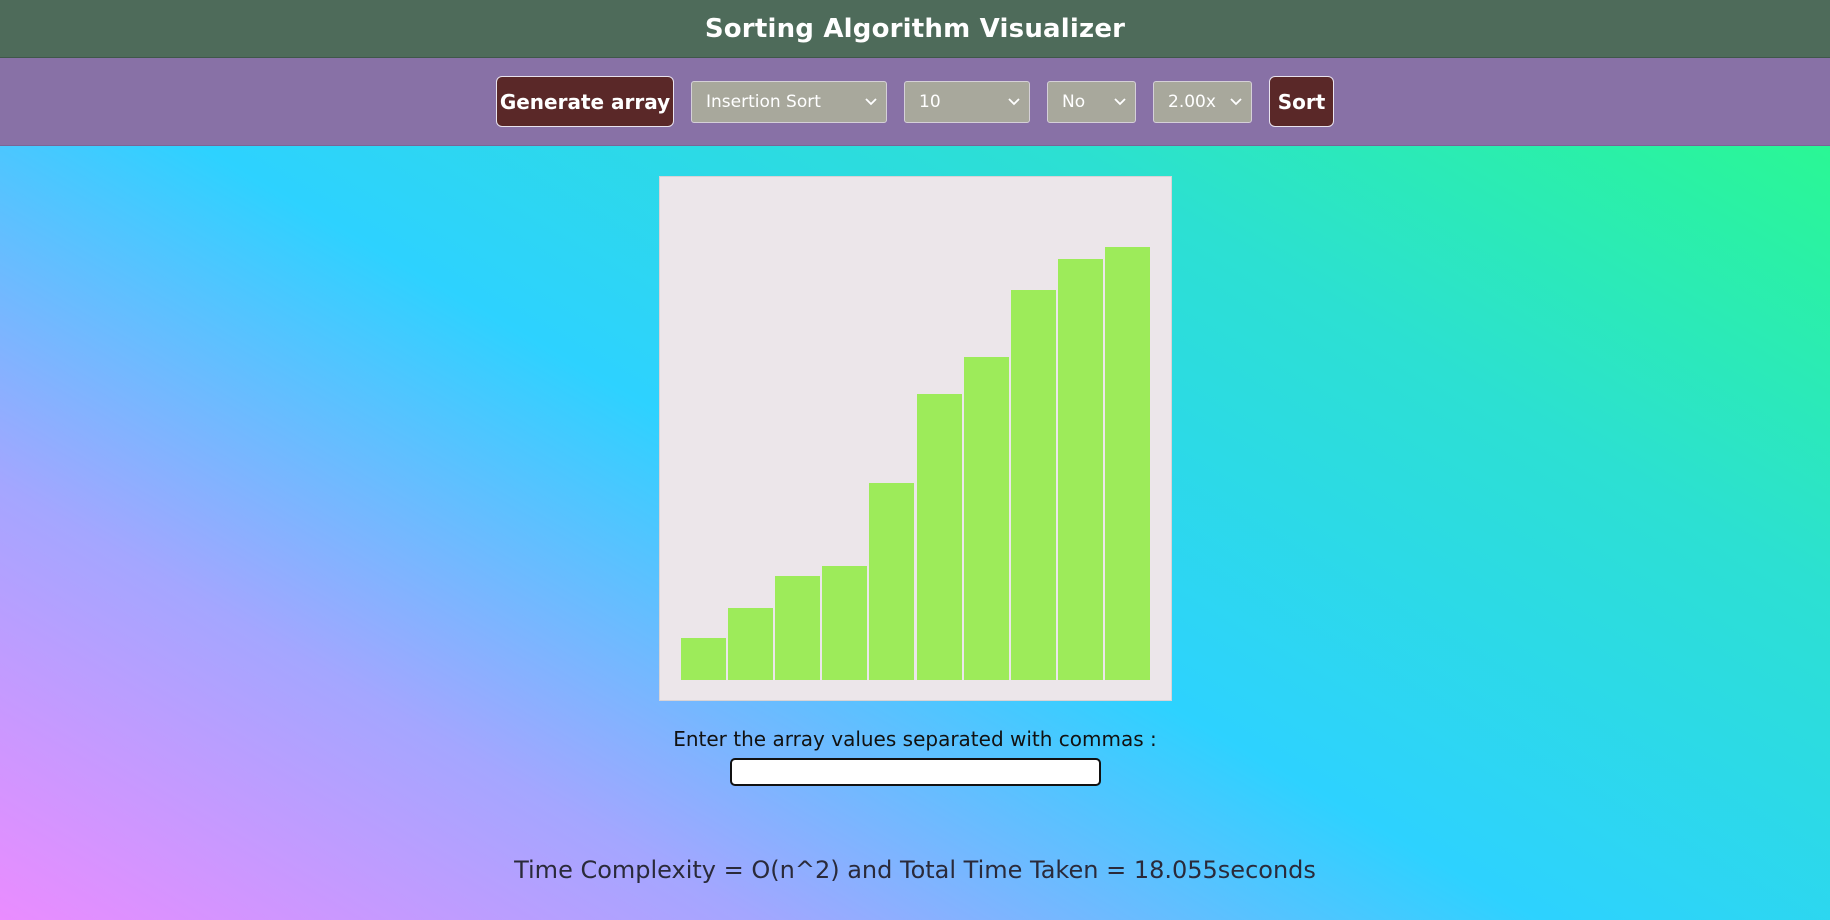  I want to click on algorithm-select-value: Insertion Sort, so click(763, 101).